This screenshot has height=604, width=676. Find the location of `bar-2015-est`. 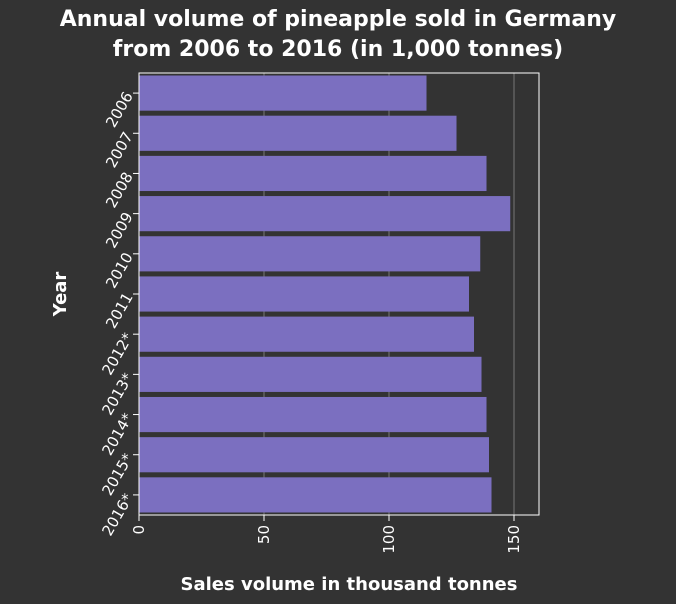

bar-2015-est is located at coordinates (314, 455).